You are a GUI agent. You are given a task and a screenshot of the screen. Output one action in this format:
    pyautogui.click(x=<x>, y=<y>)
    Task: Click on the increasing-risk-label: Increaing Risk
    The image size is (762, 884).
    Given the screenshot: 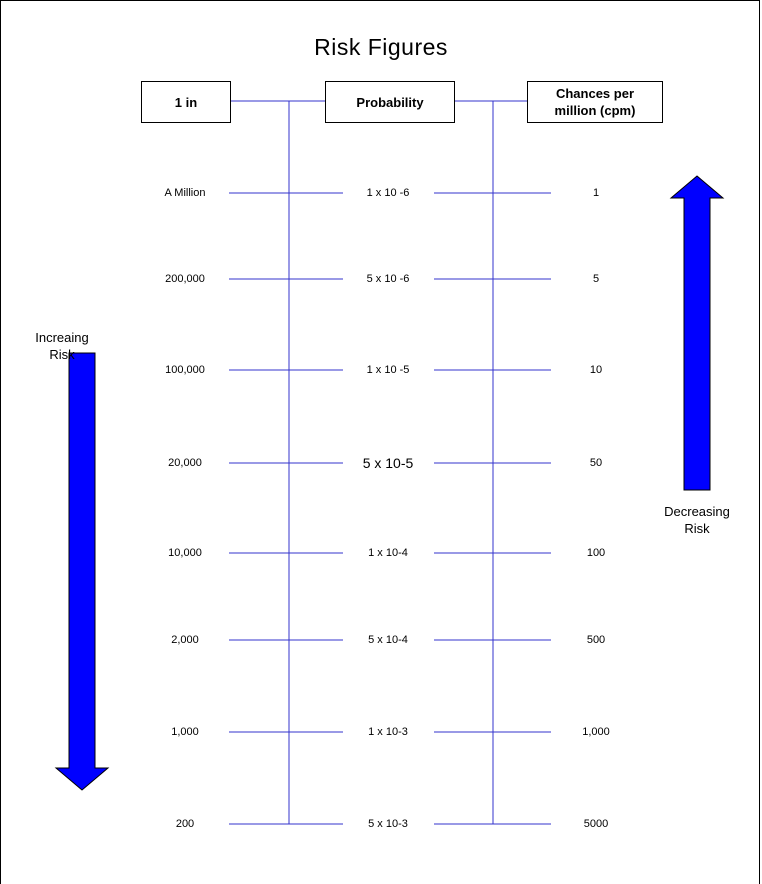 What is the action you would take?
    pyautogui.click(x=61, y=346)
    